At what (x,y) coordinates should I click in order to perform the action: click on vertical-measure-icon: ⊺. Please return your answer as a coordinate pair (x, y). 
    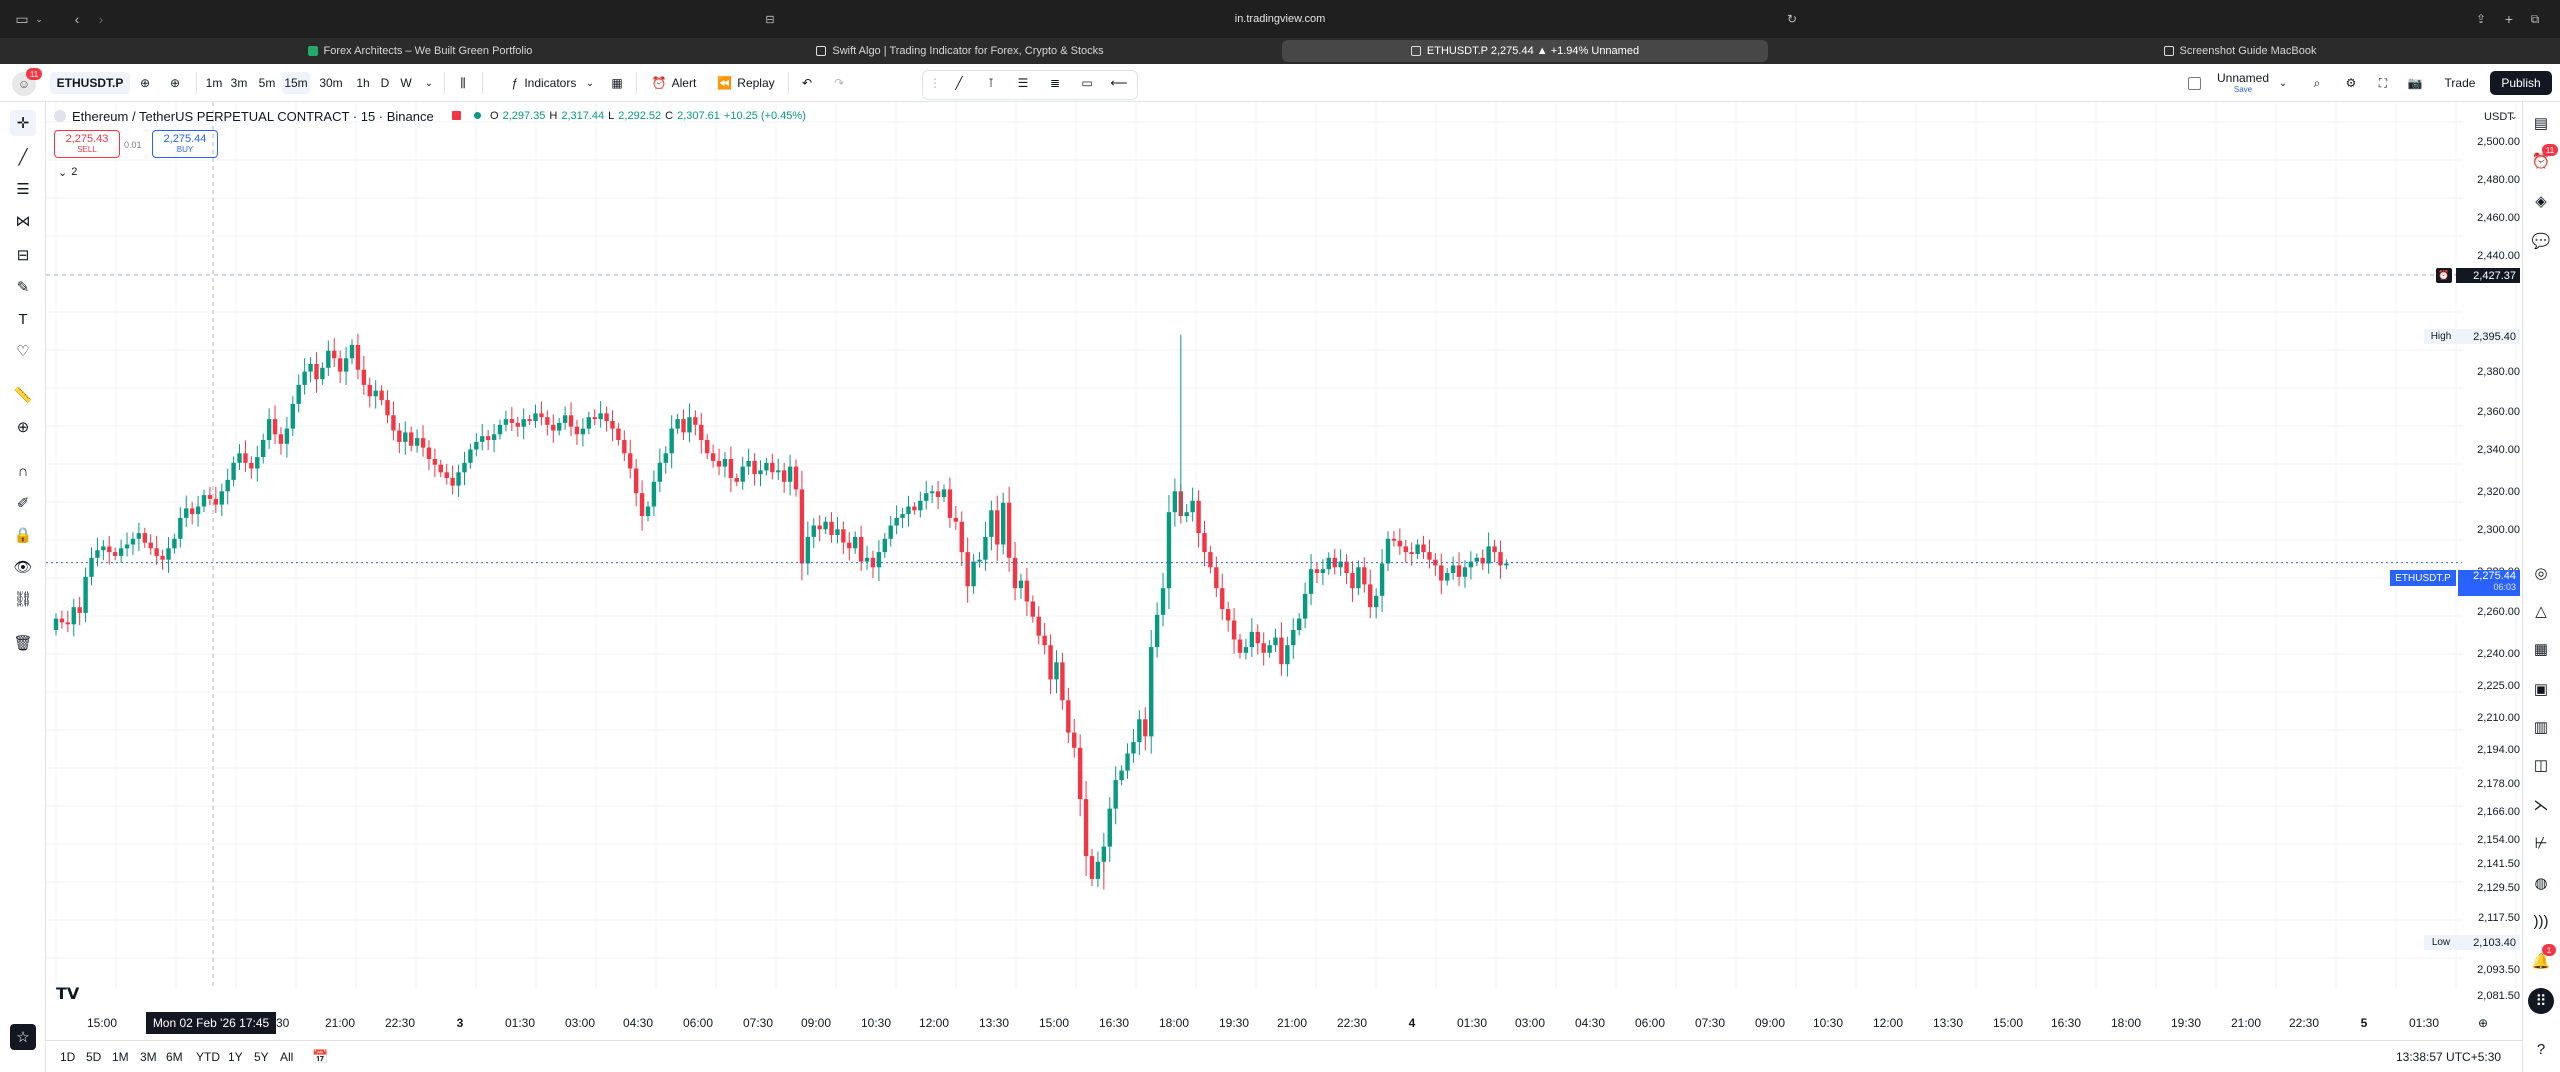
    Looking at the image, I should click on (991, 83).